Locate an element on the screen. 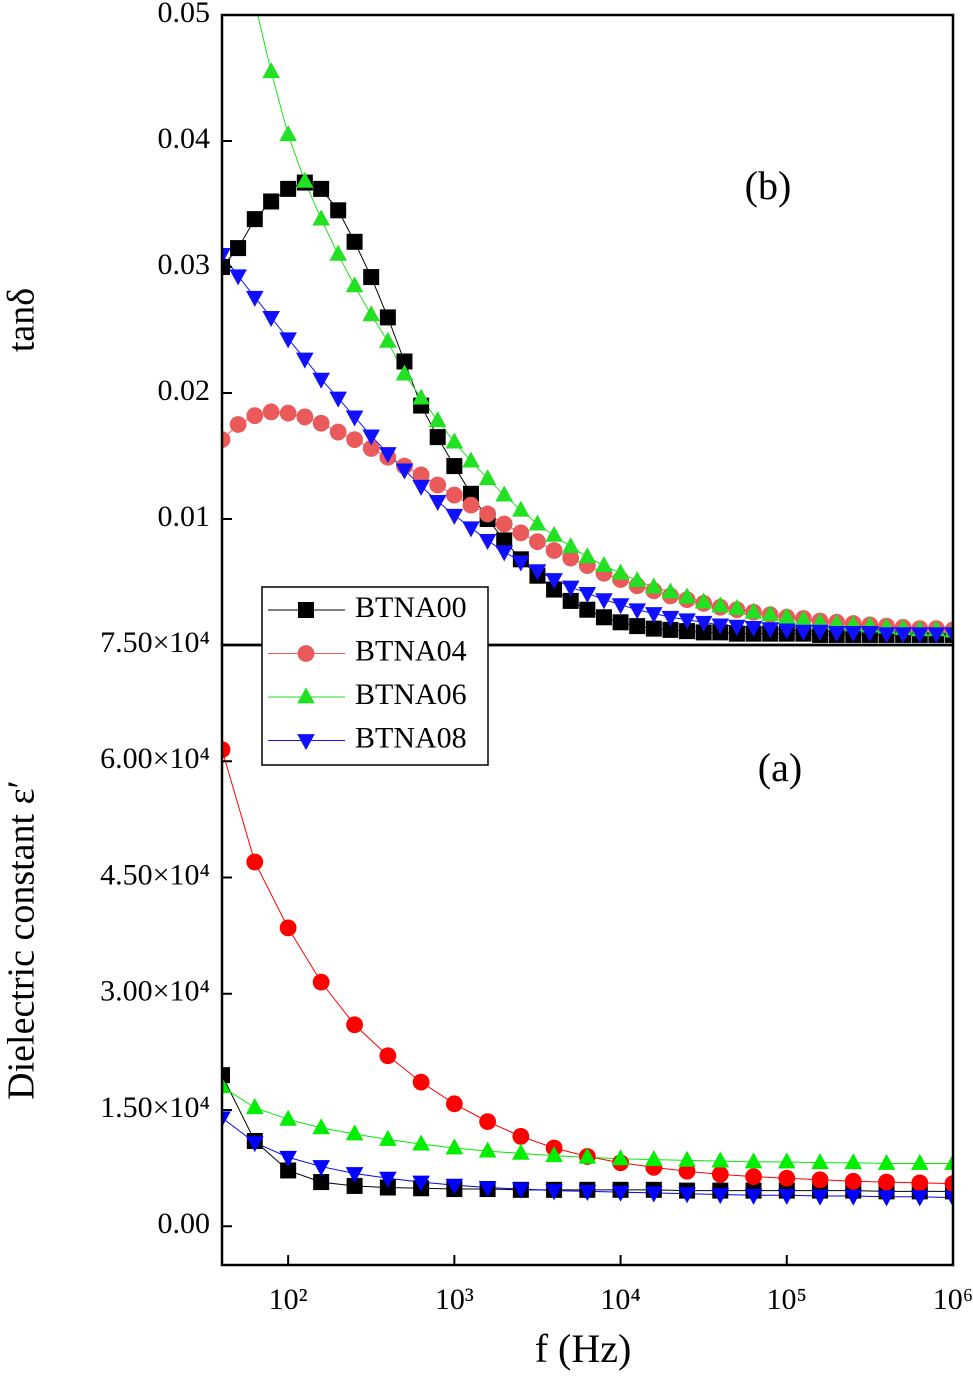 This screenshot has height=1380, width=973. y-tick-label: 1.50×10⁴ is located at coordinates (155, 1107).